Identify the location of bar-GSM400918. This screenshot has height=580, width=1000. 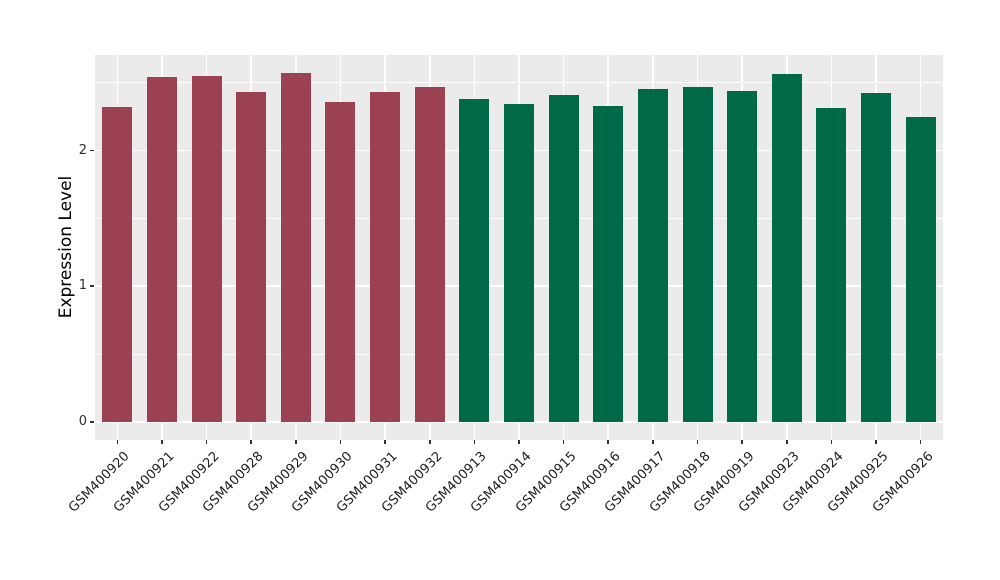
(697, 254).